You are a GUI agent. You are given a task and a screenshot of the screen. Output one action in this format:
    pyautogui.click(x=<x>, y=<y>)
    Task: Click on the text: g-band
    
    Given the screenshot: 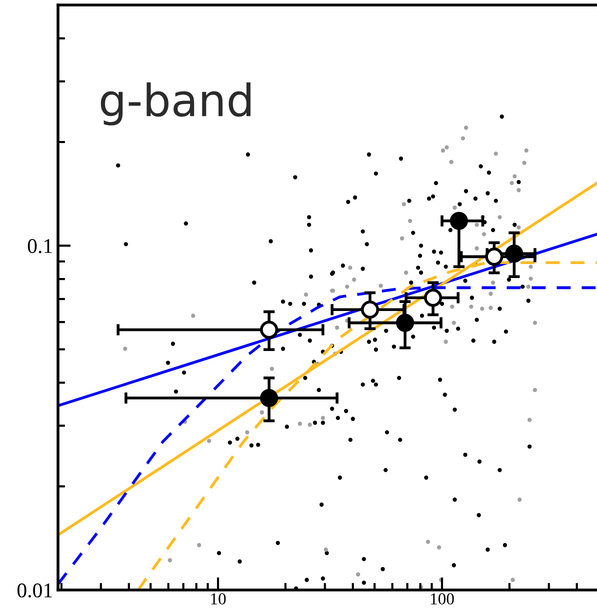 What is the action you would take?
    pyautogui.click(x=175, y=104)
    